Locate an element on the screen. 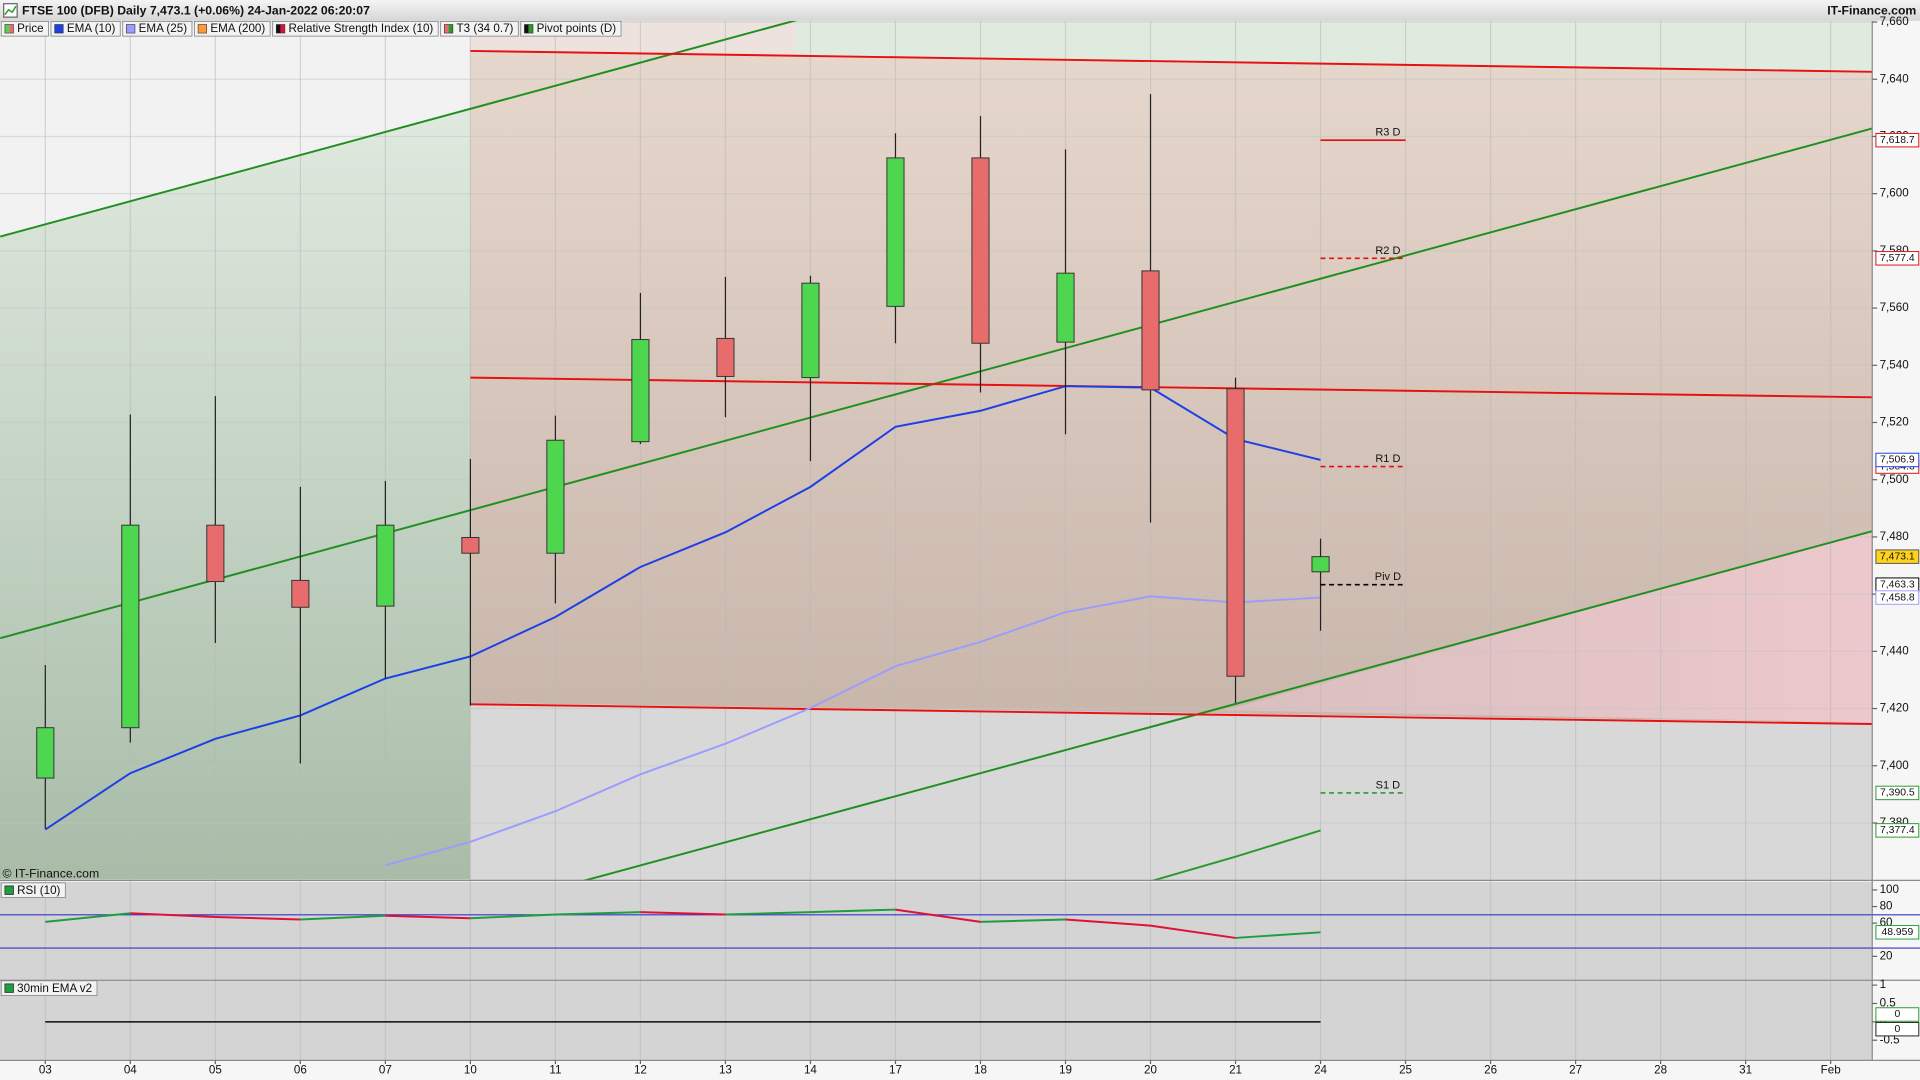 This screenshot has height=1080, width=1920. legend-label: EMA (25) is located at coordinates (163, 28).